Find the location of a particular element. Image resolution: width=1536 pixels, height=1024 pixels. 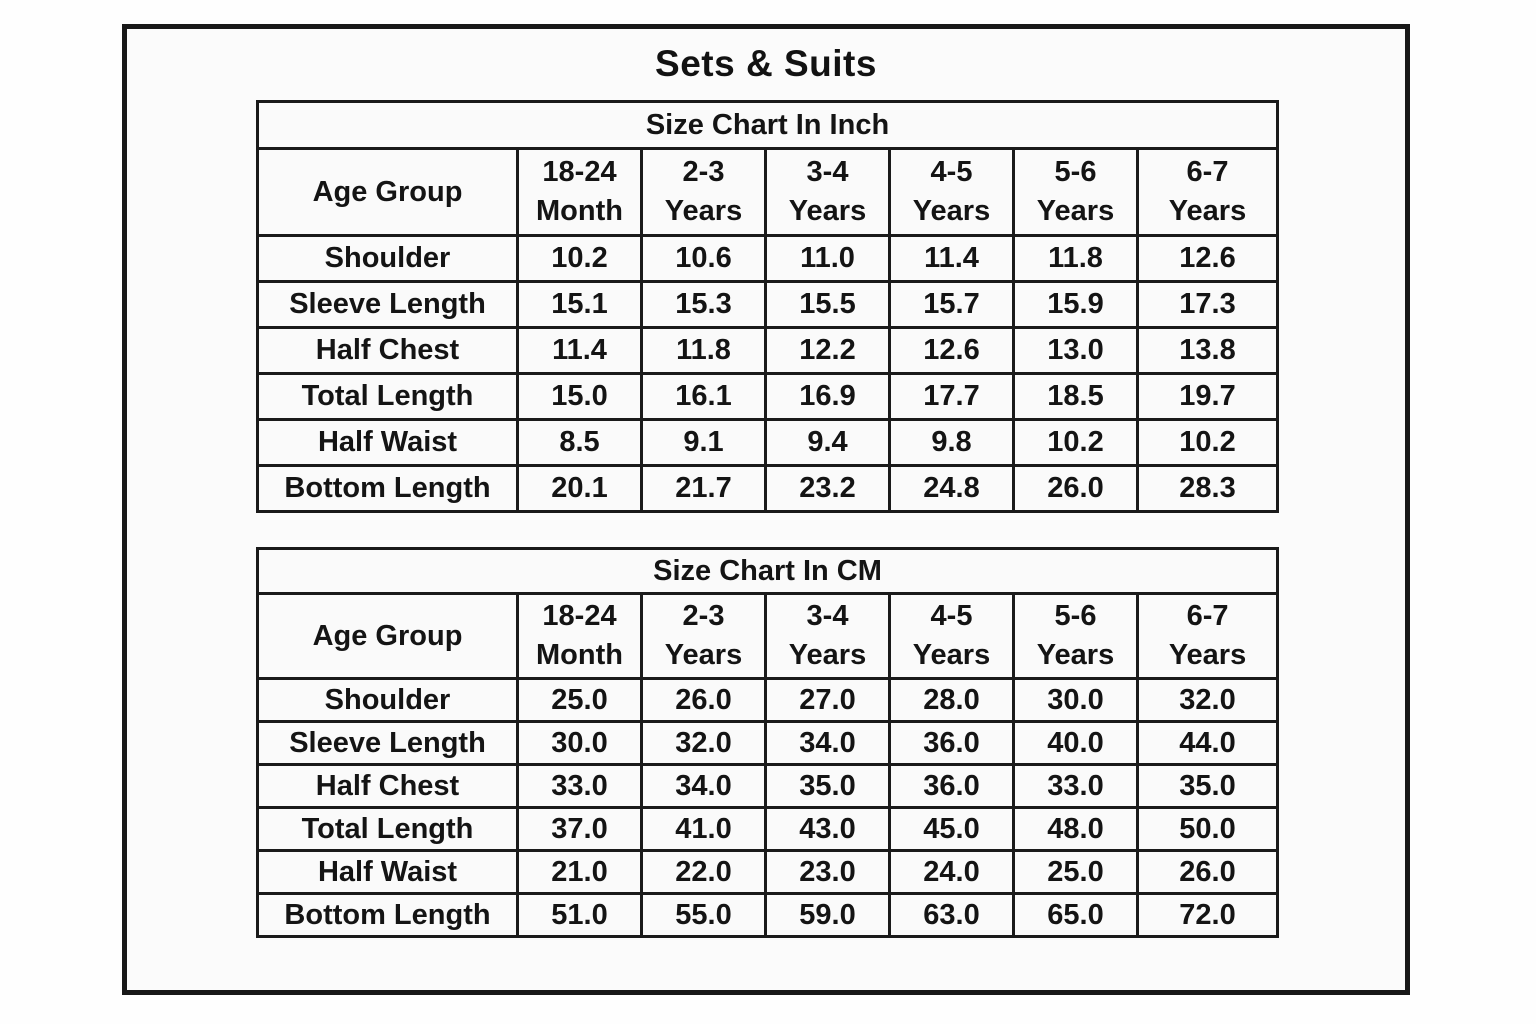

table-row: Total Length 37.0 41.0 43.0 45.0 48.0 50.0 is located at coordinates (768, 829).